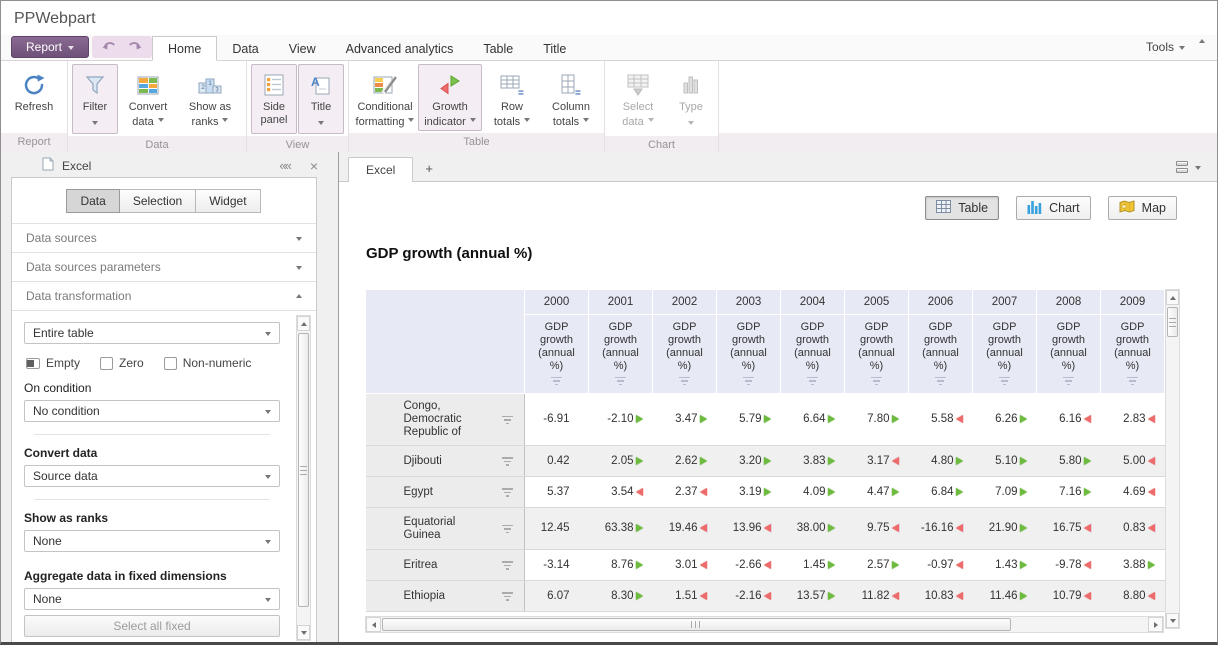 This screenshot has height=645, width=1218. What do you see at coordinates (134, 47) in the screenshot?
I see `redo-icon` at bounding box center [134, 47].